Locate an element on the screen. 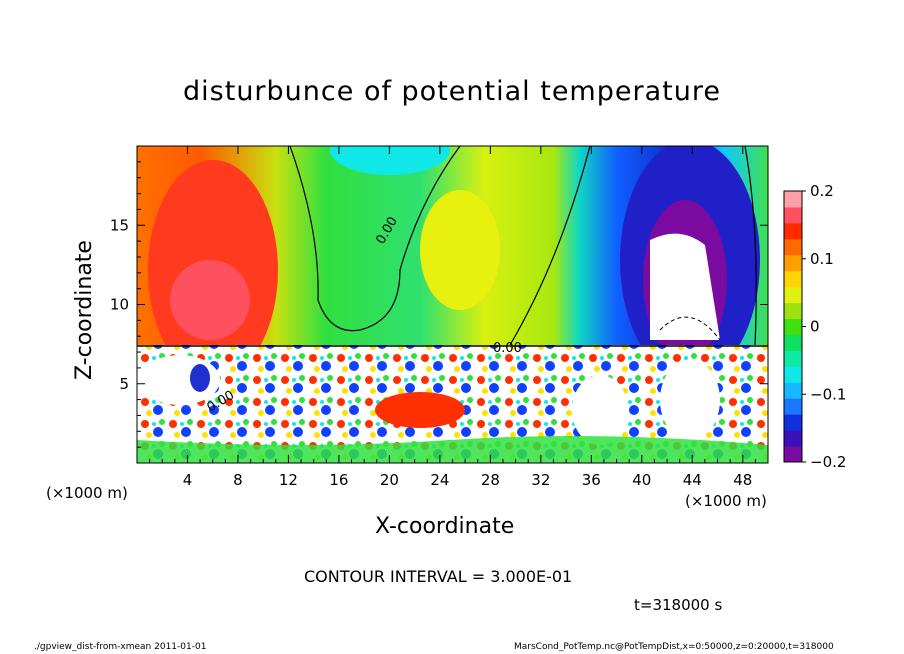 The height and width of the screenshot is (654, 904). y-tick-label: 15 is located at coordinates (119, 225).